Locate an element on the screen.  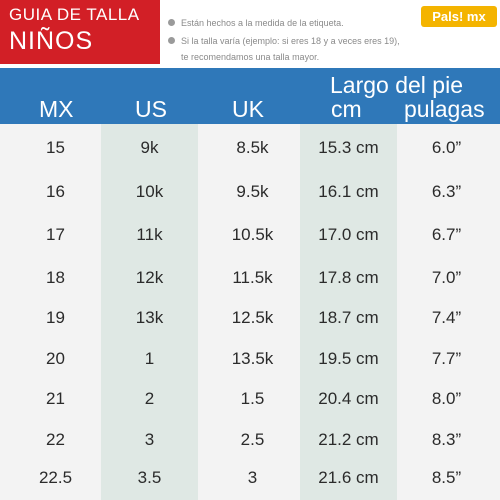
header-cm: cm is located at coordinates (346, 109).